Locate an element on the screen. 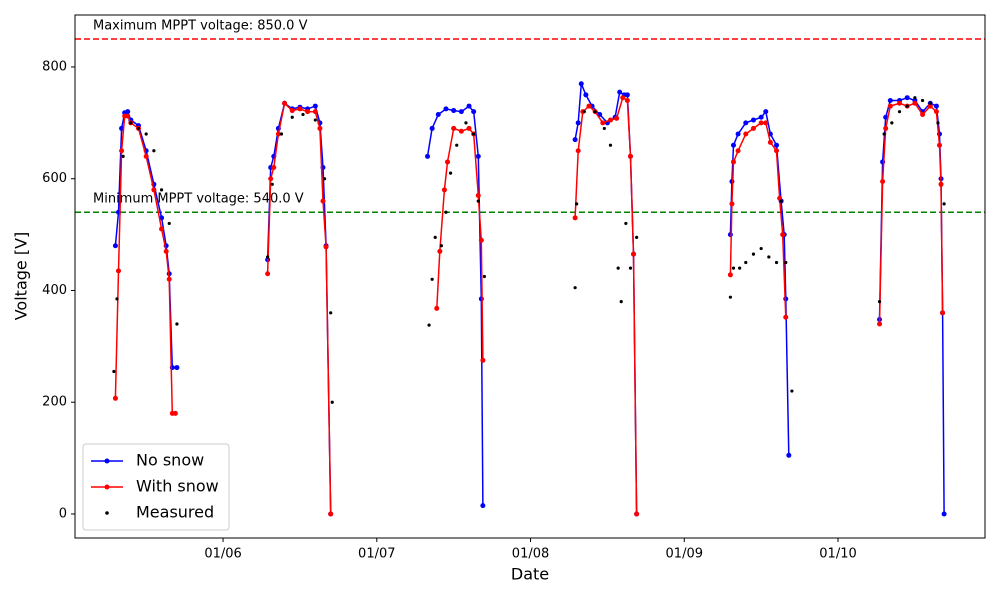 The width and height of the screenshot is (1000, 604). x-axis-label: Date is located at coordinates (530, 574).